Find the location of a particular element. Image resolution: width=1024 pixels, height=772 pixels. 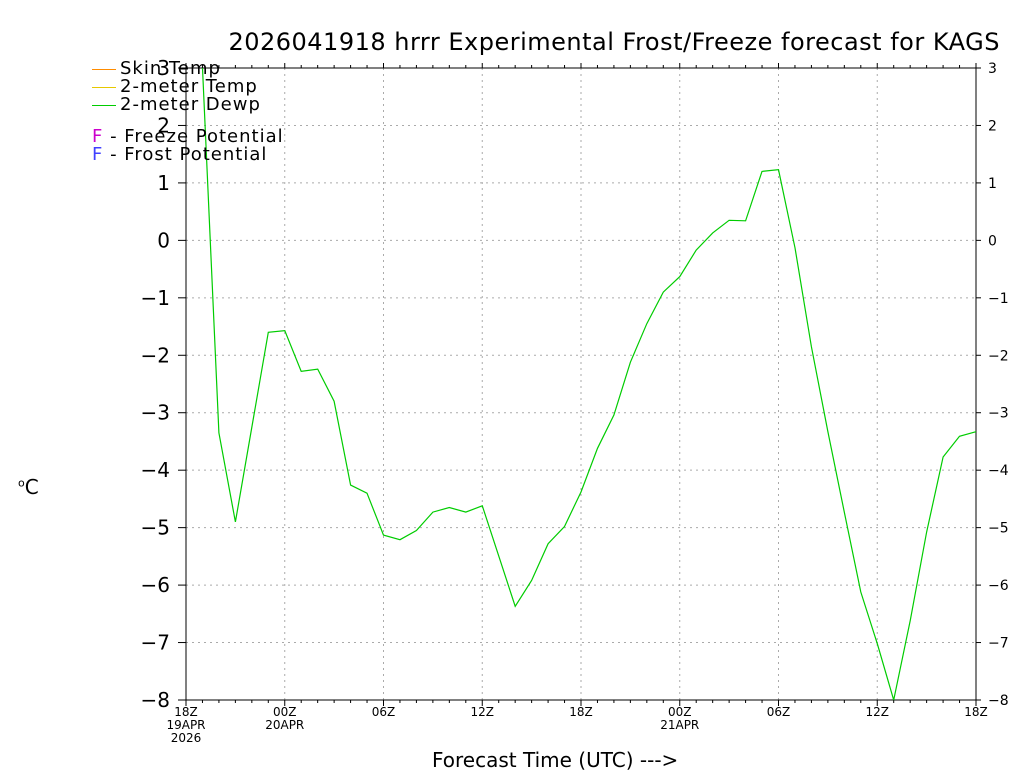

y-axis-label-degree: o is located at coordinates (21, 483).